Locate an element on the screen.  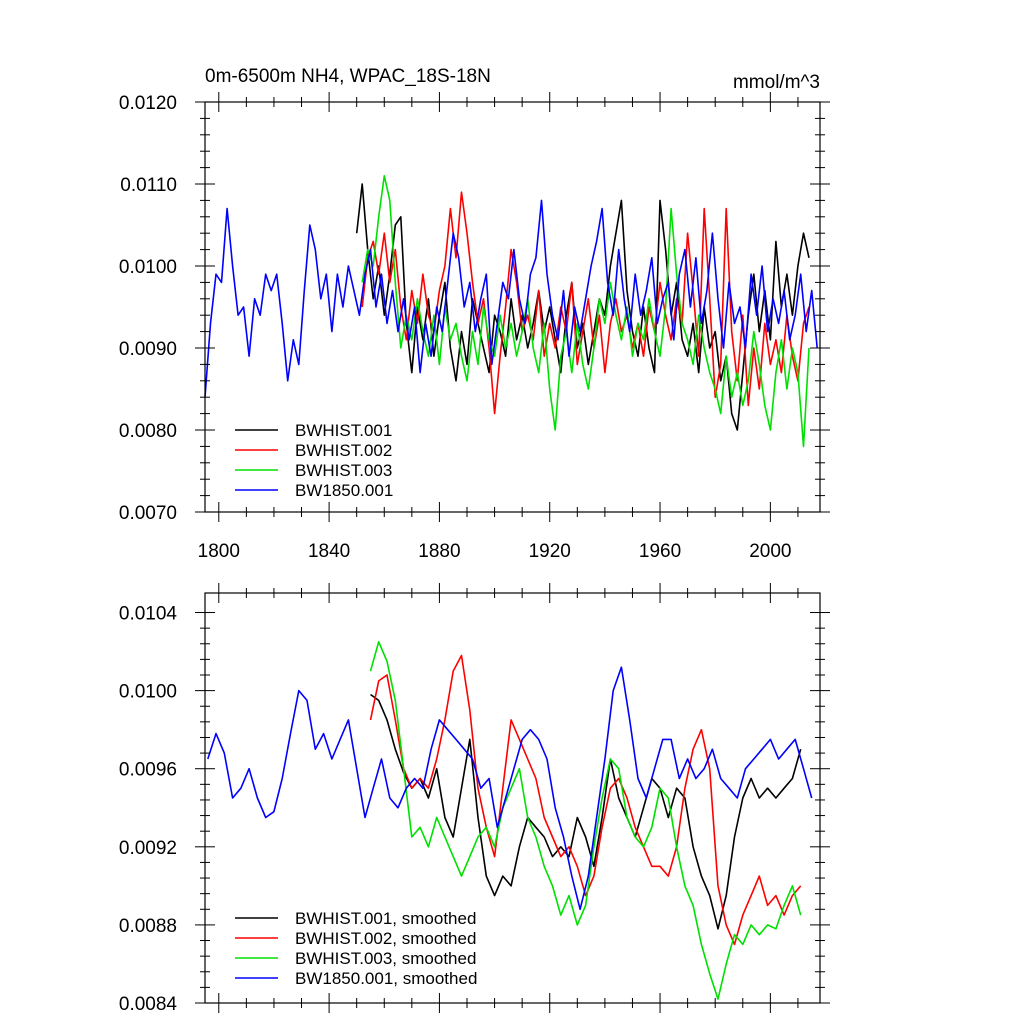
bottom-y-tick-label: 0.0088 is located at coordinates (148, 926).